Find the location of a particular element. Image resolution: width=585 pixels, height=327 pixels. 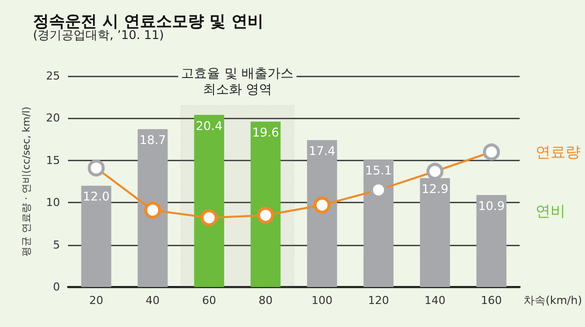

y-tick-label: 20 is located at coordinates (53, 118).